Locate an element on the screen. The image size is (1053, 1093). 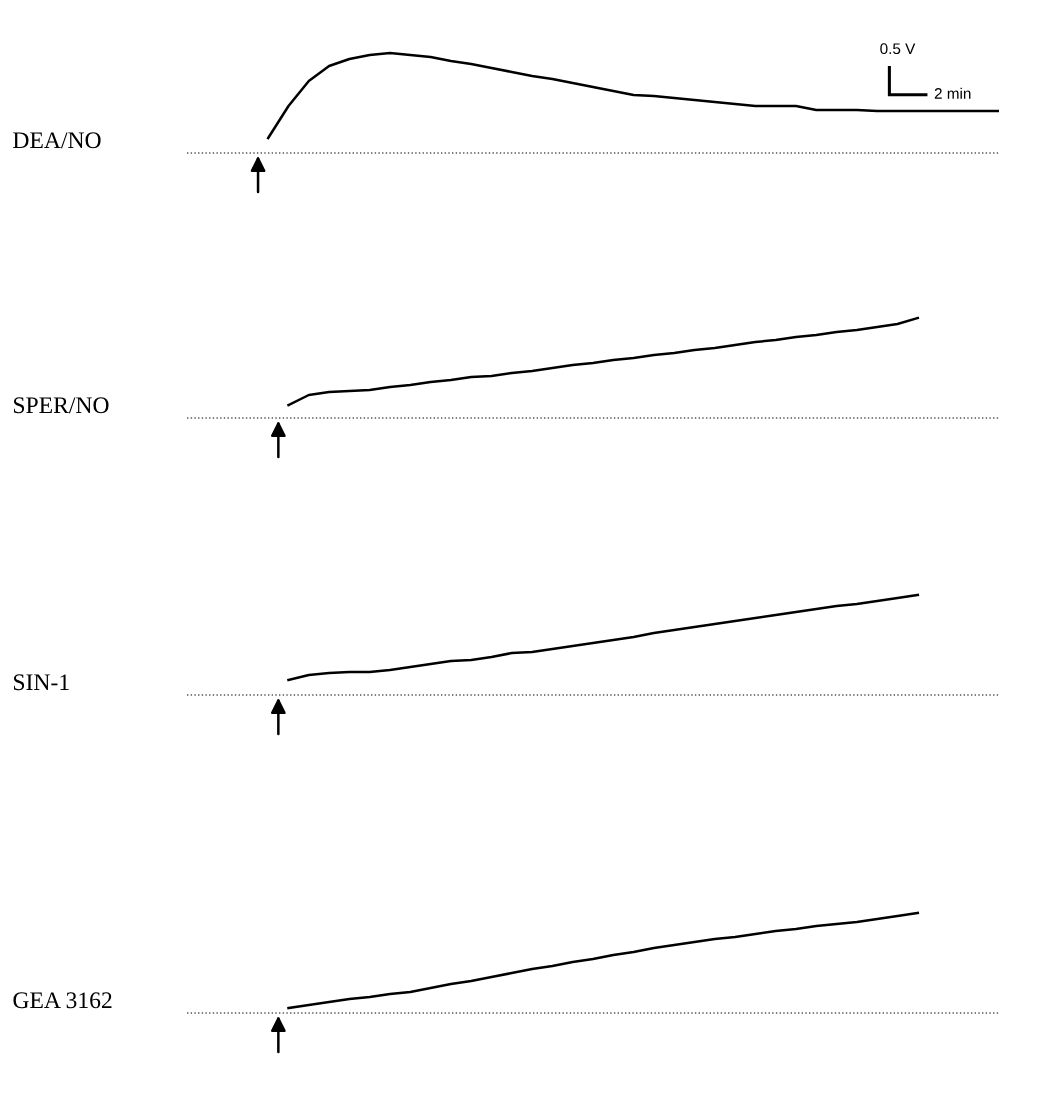
annotation: 2 min is located at coordinates (952, 93).